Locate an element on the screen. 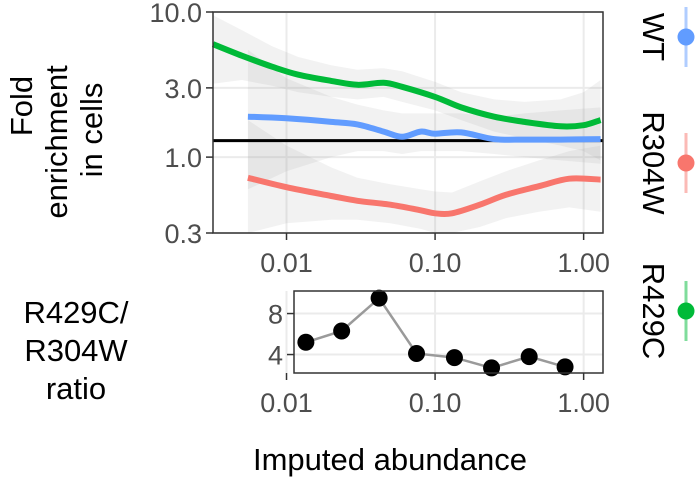  top-ylabel-line-1: Fold is located at coordinates (21, 106).